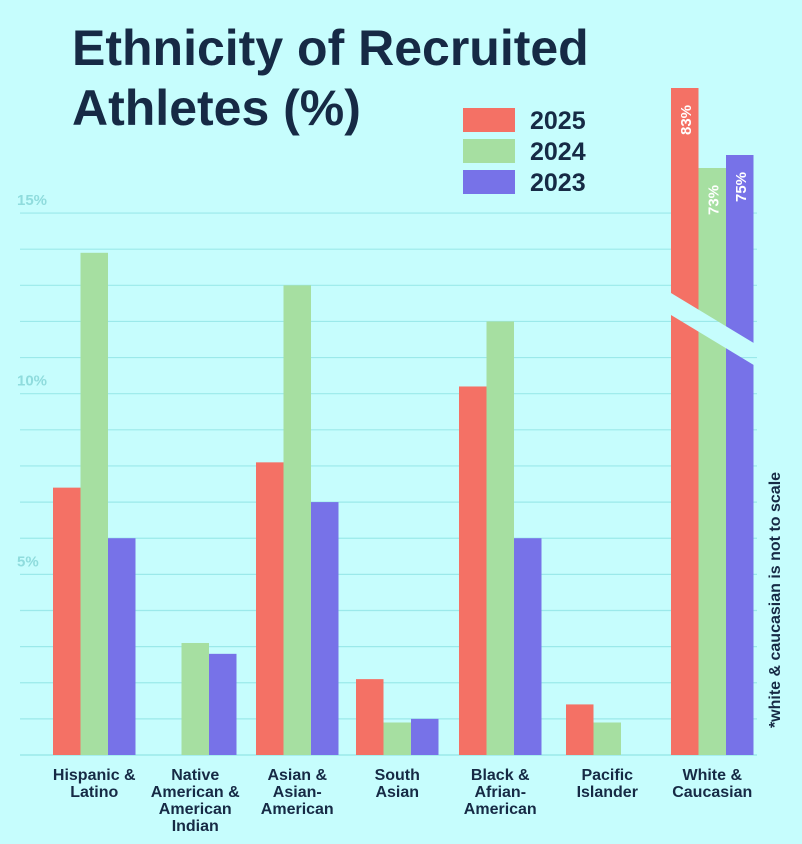 The height and width of the screenshot is (844, 802). What do you see at coordinates (397, 792) in the screenshot?
I see `x-category-label: Asian` at bounding box center [397, 792].